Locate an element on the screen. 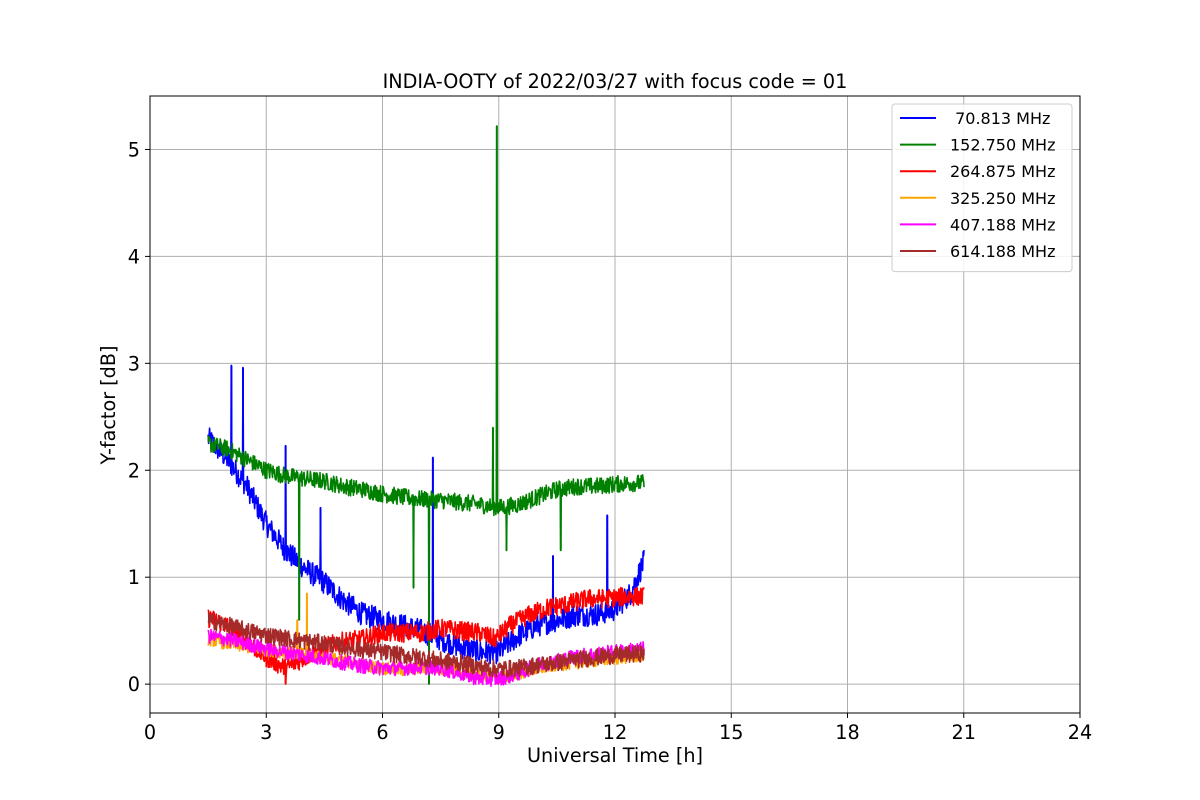  y-tick-label: 4 is located at coordinates (134, 256).